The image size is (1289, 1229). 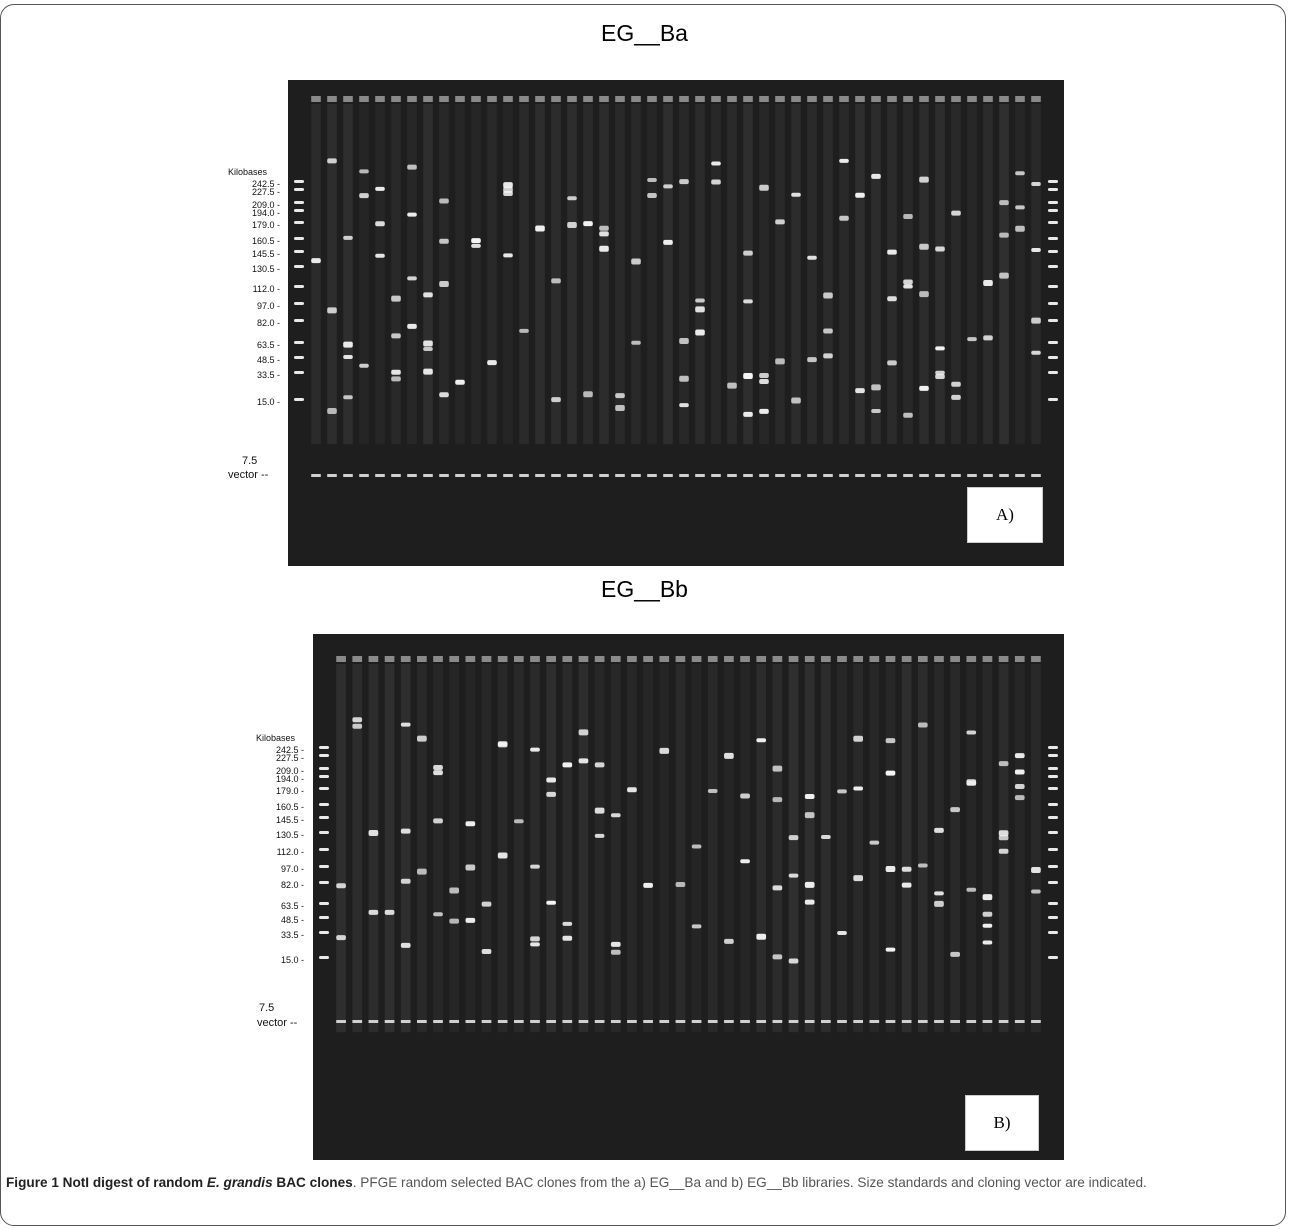 What do you see at coordinates (266, 289) in the screenshot?
I see `ladder-mark: 112.0 -` at bounding box center [266, 289].